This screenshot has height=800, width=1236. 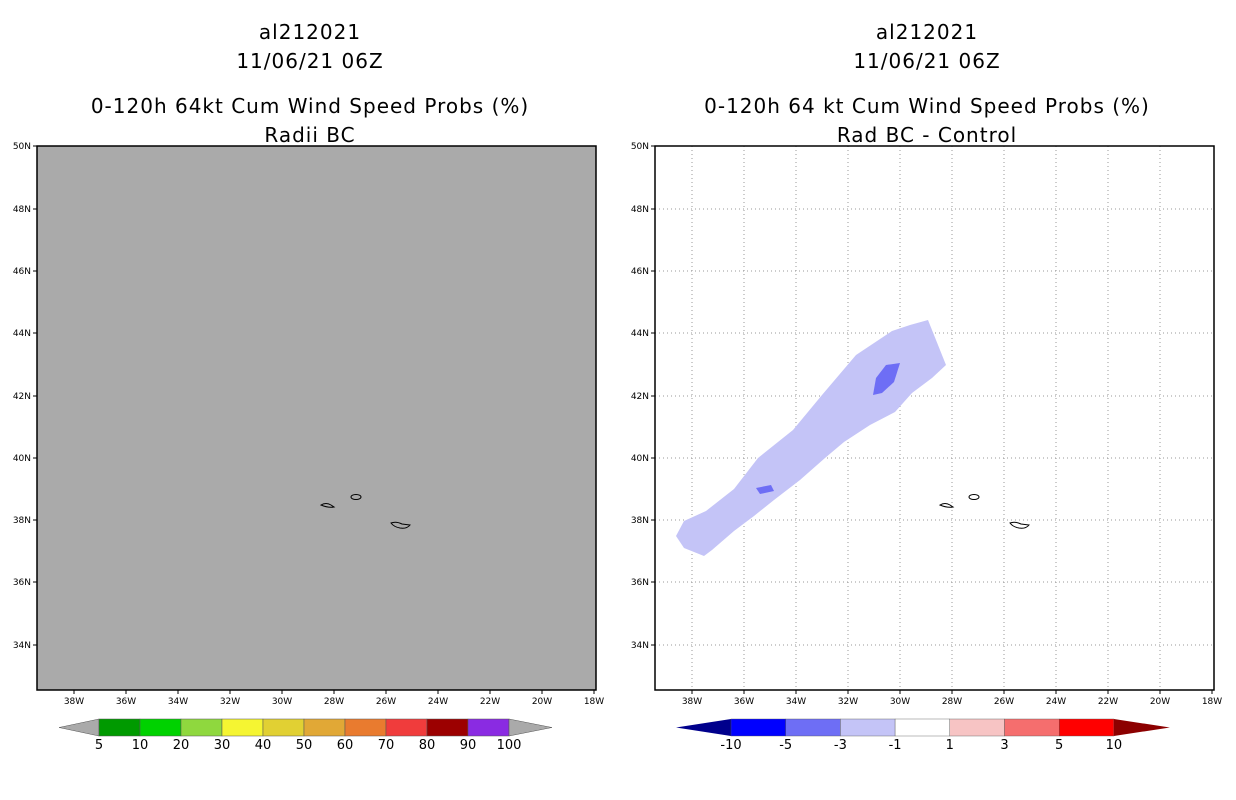 What do you see at coordinates (744, 702) in the screenshot?
I see `lon-tick-label: 36W` at bounding box center [744, 702].